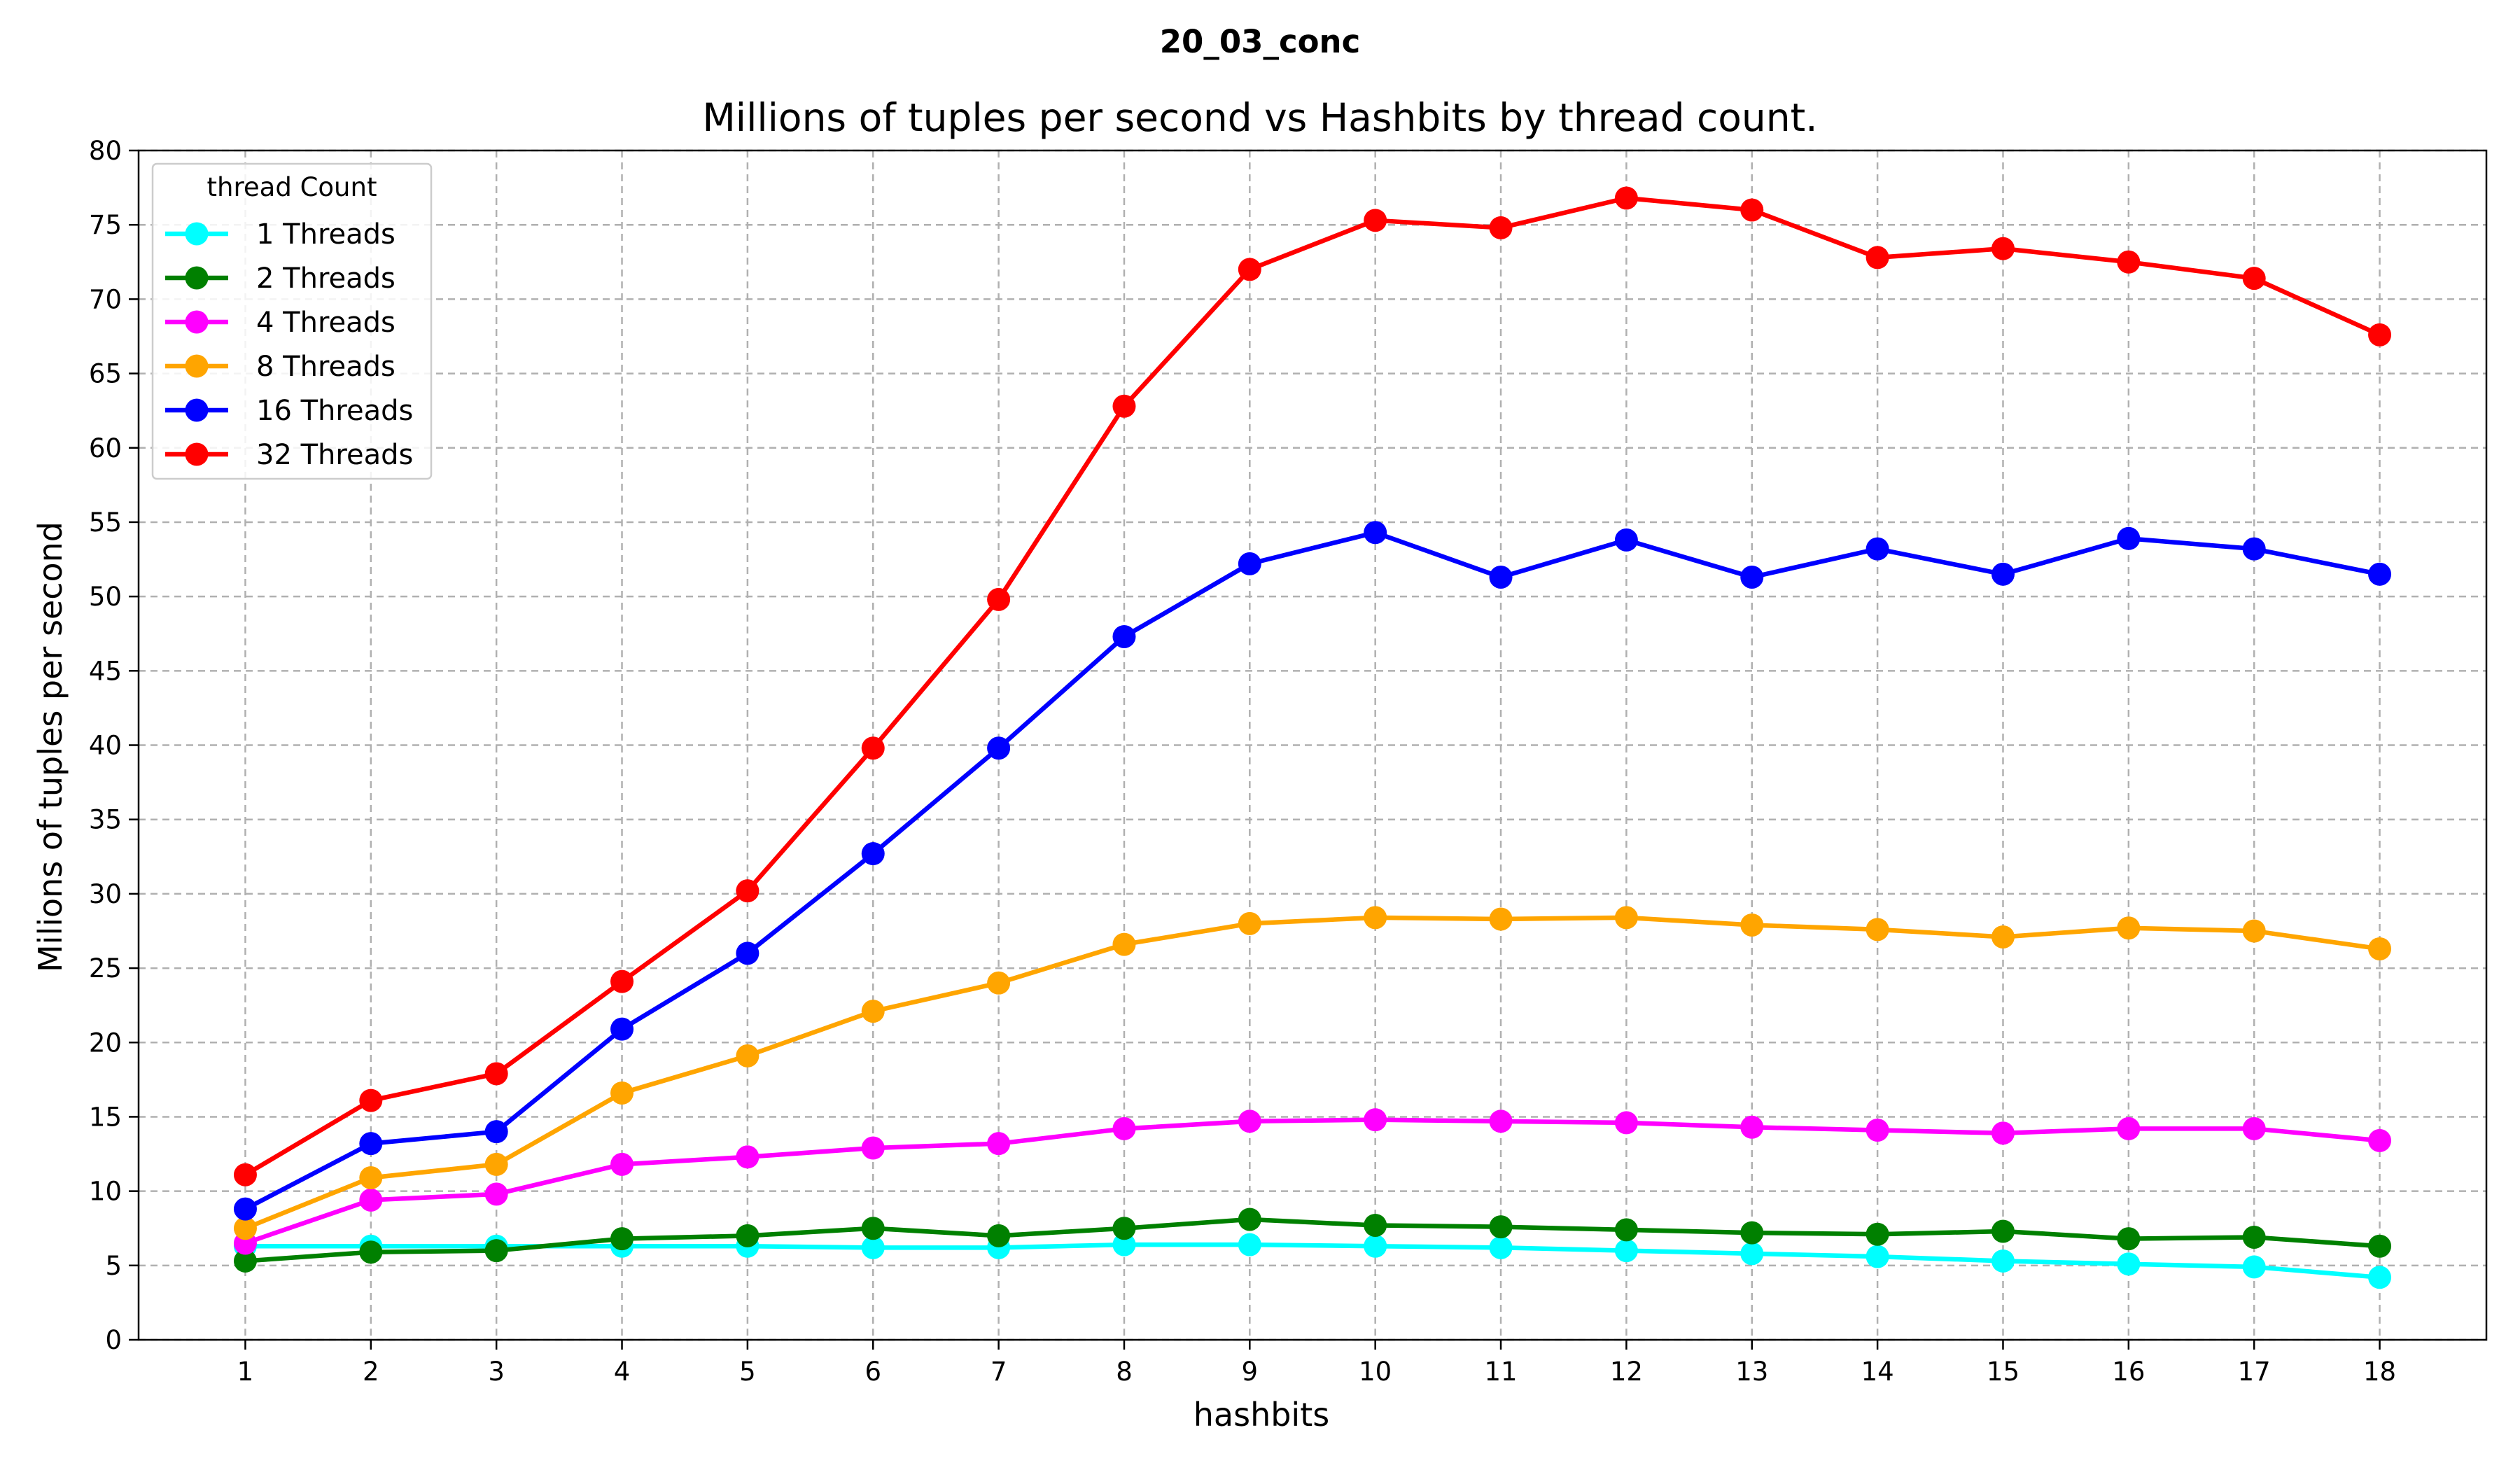  I want to click on y-tick-label: 45, so click(105, 671).